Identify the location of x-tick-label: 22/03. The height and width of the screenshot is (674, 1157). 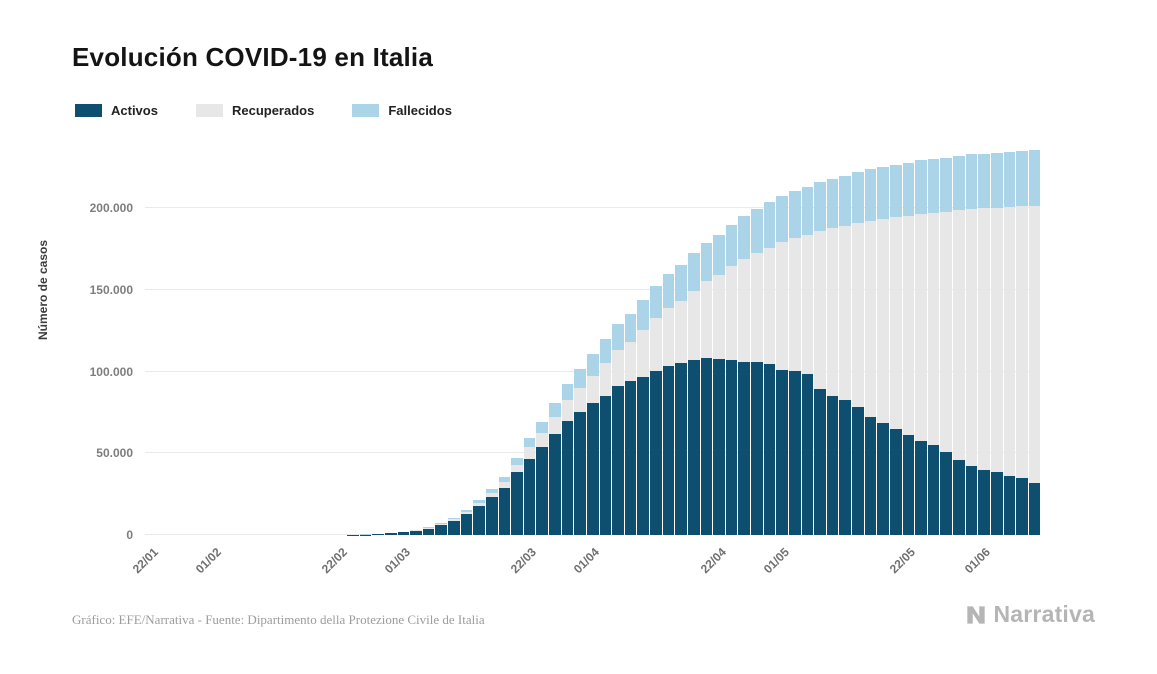
(524, 561).